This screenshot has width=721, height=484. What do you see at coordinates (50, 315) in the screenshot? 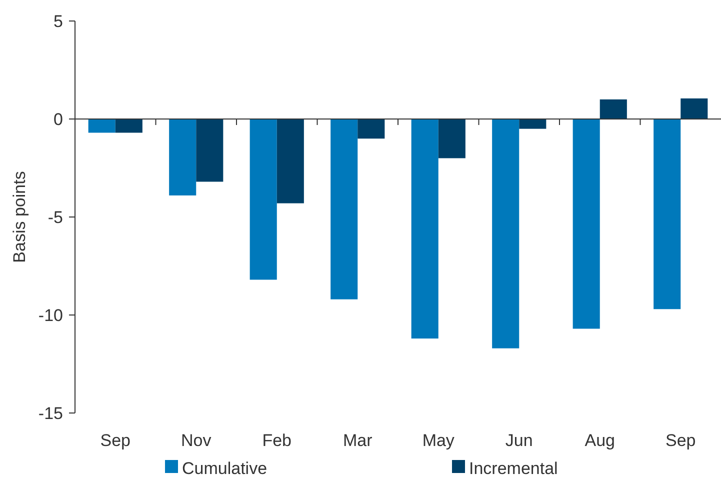
I see `y-tick-label: -10` at bounding box center [50, 315].